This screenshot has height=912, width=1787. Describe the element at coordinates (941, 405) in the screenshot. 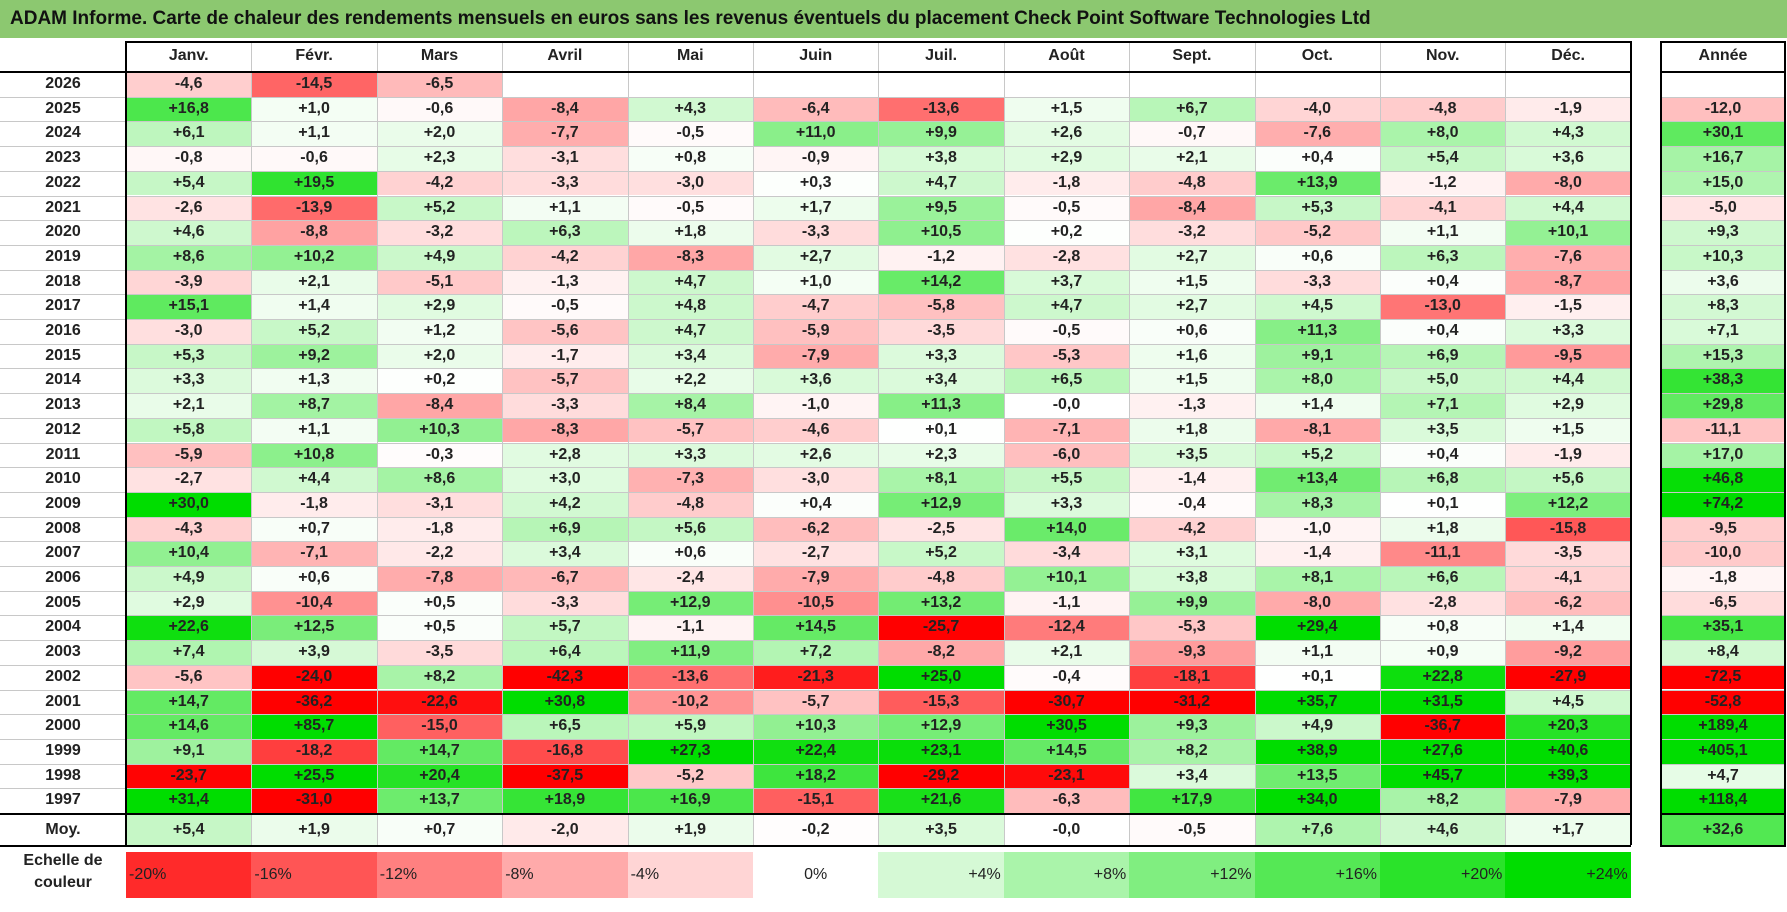

I see `heatmap-cell: +11,3` at that location.